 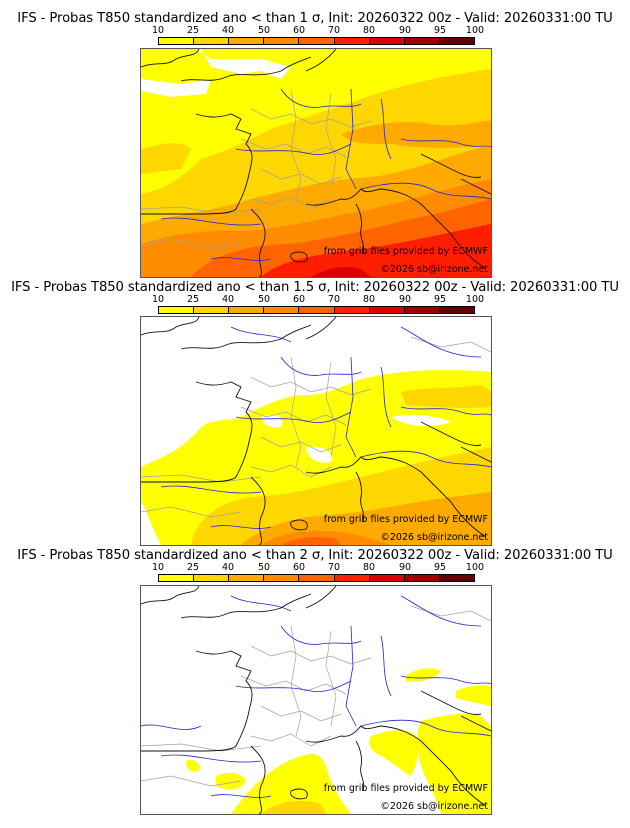 I want to click on prob-60-area, so click(x=311, y=541).